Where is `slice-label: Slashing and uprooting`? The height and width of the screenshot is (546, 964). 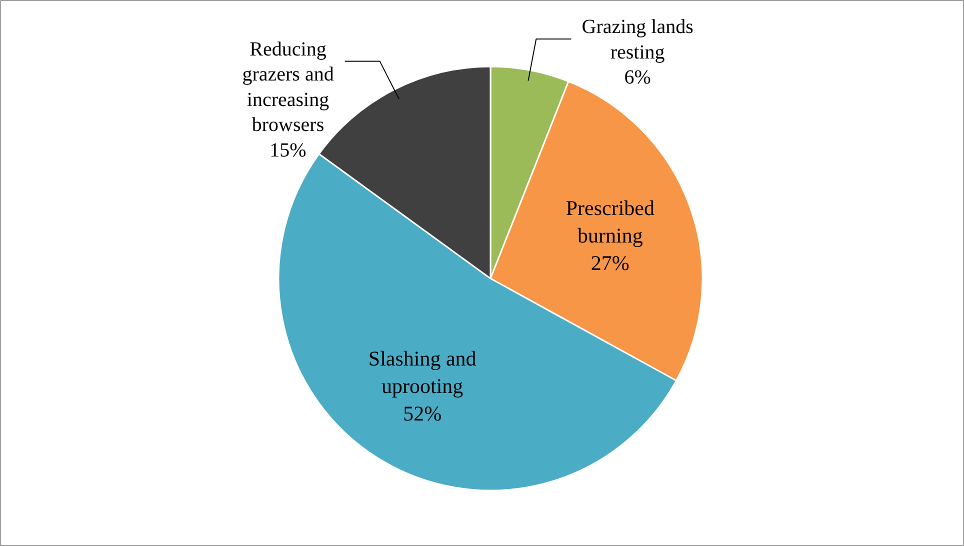
slice-label: Slashing and uprooting is located at coordinates (422, 372).